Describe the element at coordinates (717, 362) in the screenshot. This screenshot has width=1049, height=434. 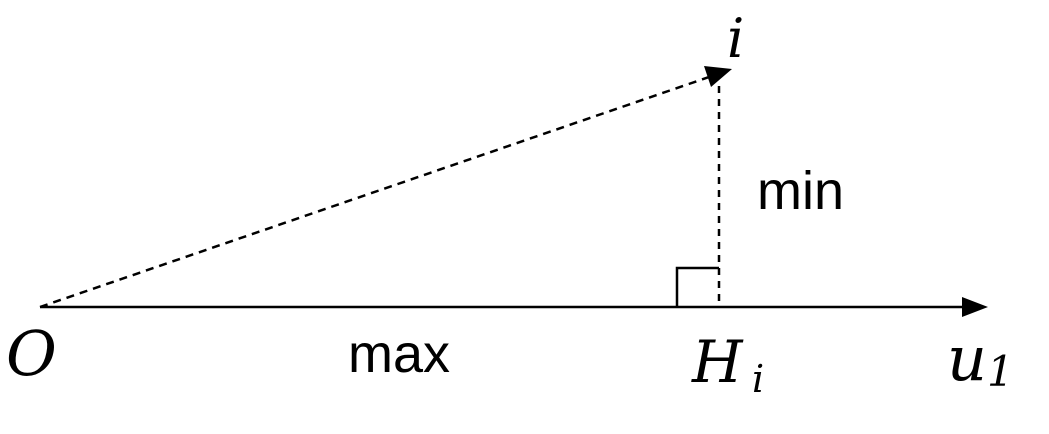
I see `foot-base-label: H` at that location.